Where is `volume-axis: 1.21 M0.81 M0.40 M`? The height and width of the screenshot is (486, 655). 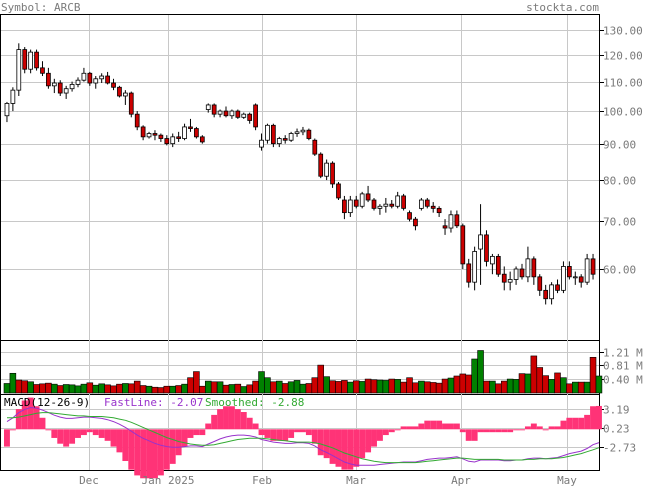
volume-axis: 1.21 M0.81 M0.40 M is located at coordinates (621, 367).